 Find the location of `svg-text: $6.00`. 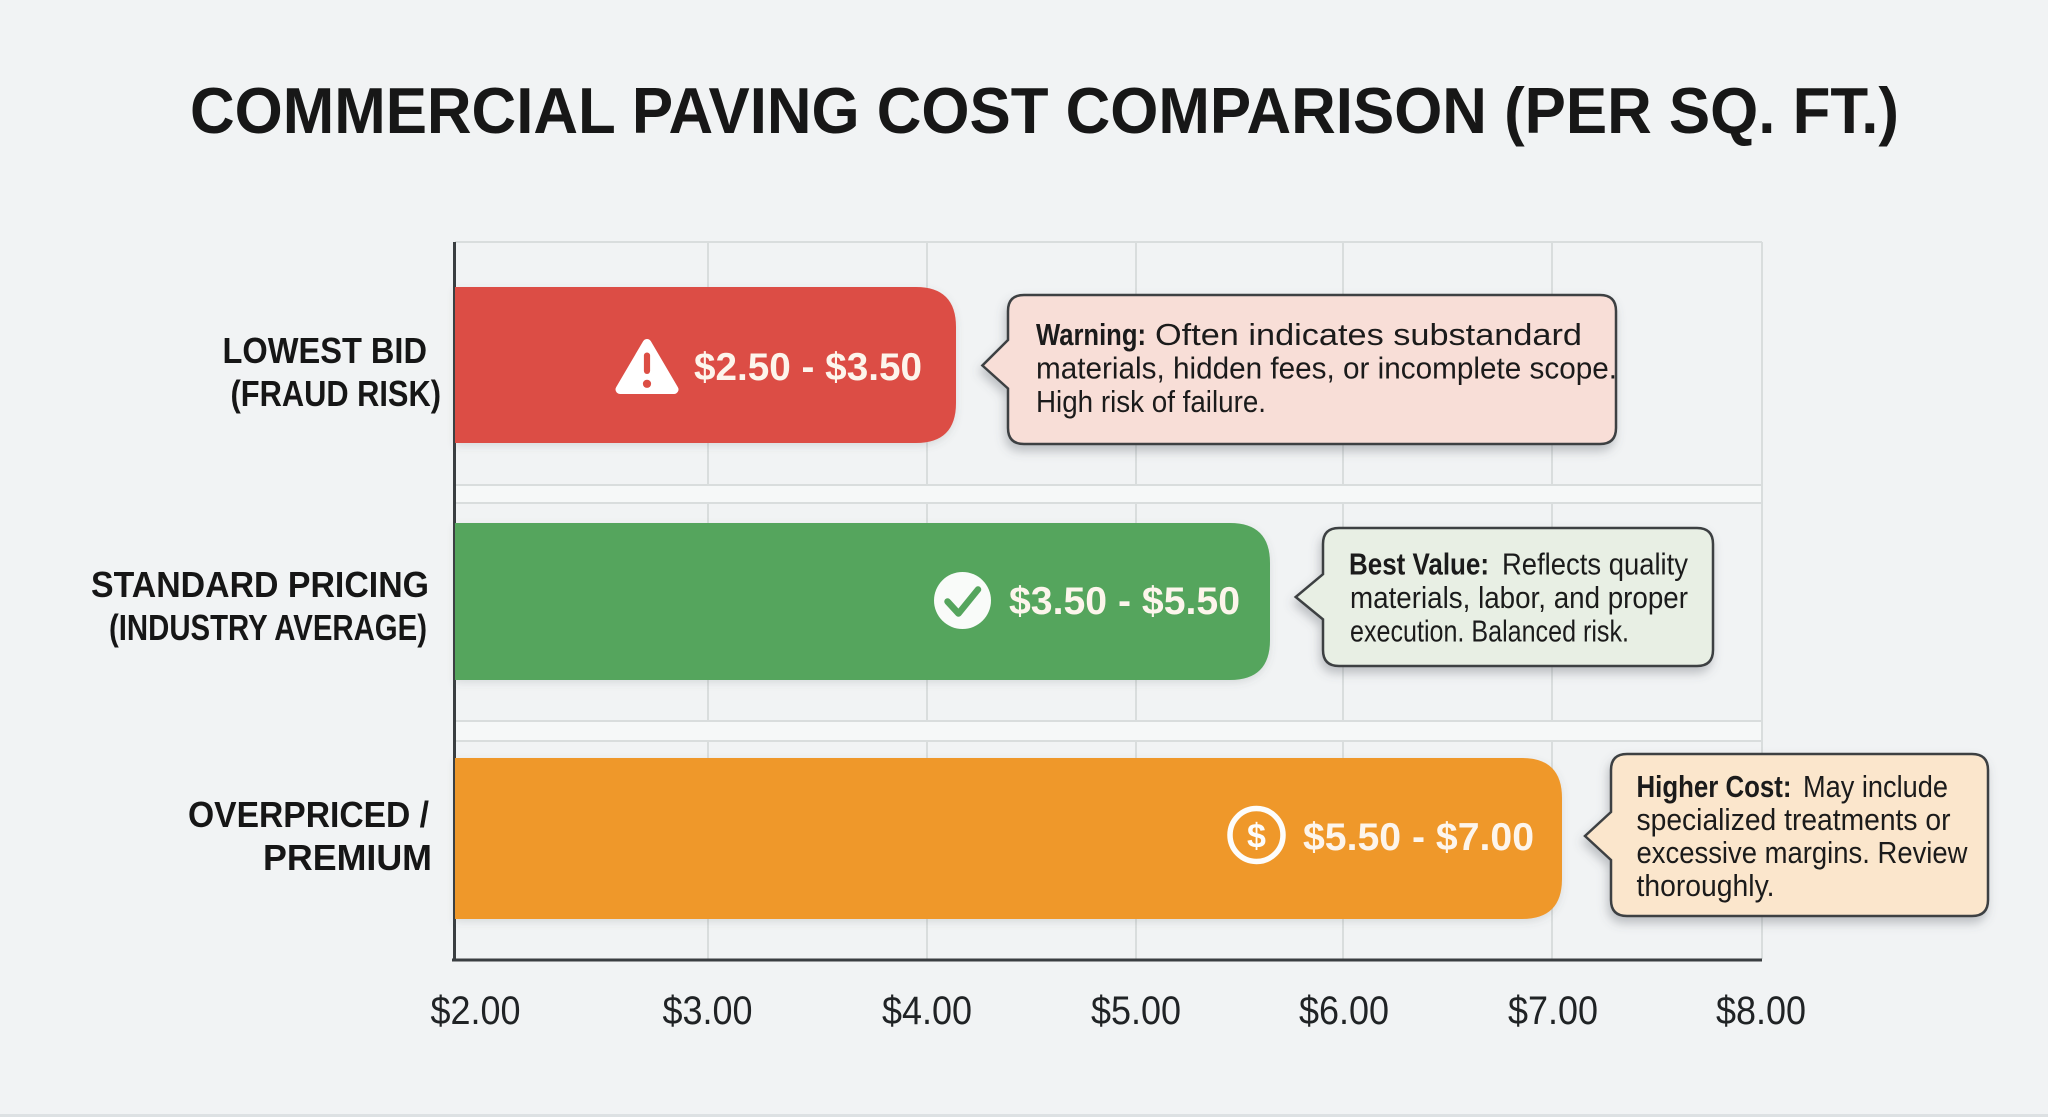

svg-text: $6.00 is located at coordinates (1344, 1011).